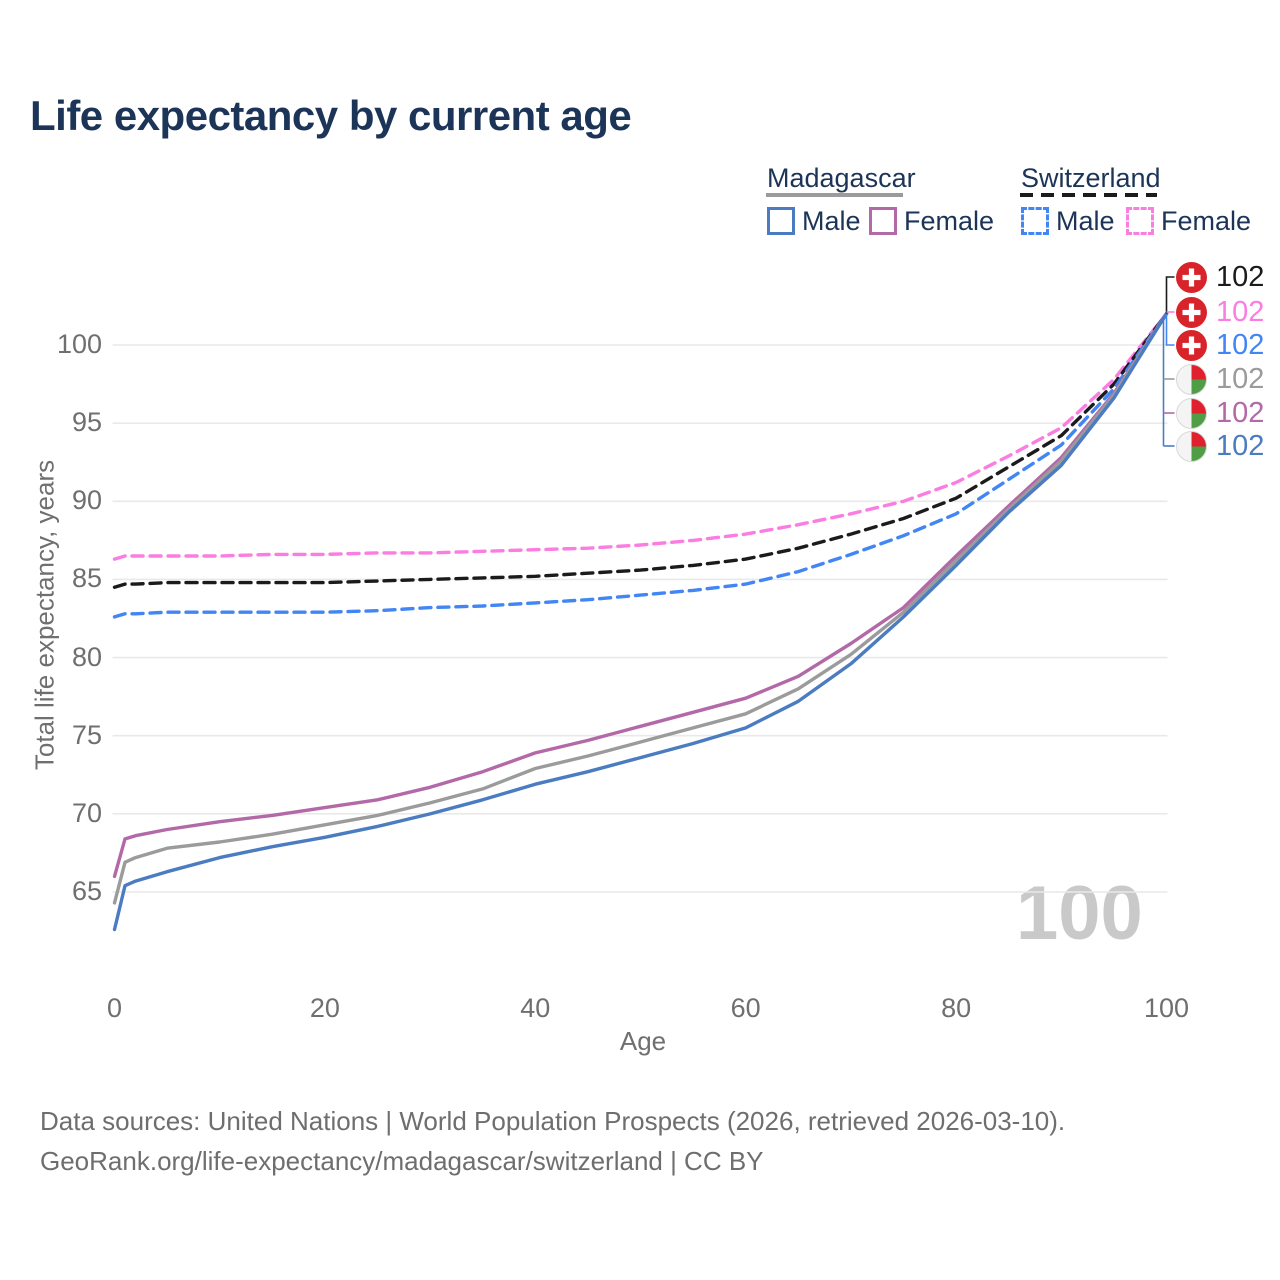 The height and width of the screenshot is (1280, 1280). I want to click on legend-swatch-switzerland-male, so click(1035, 221).